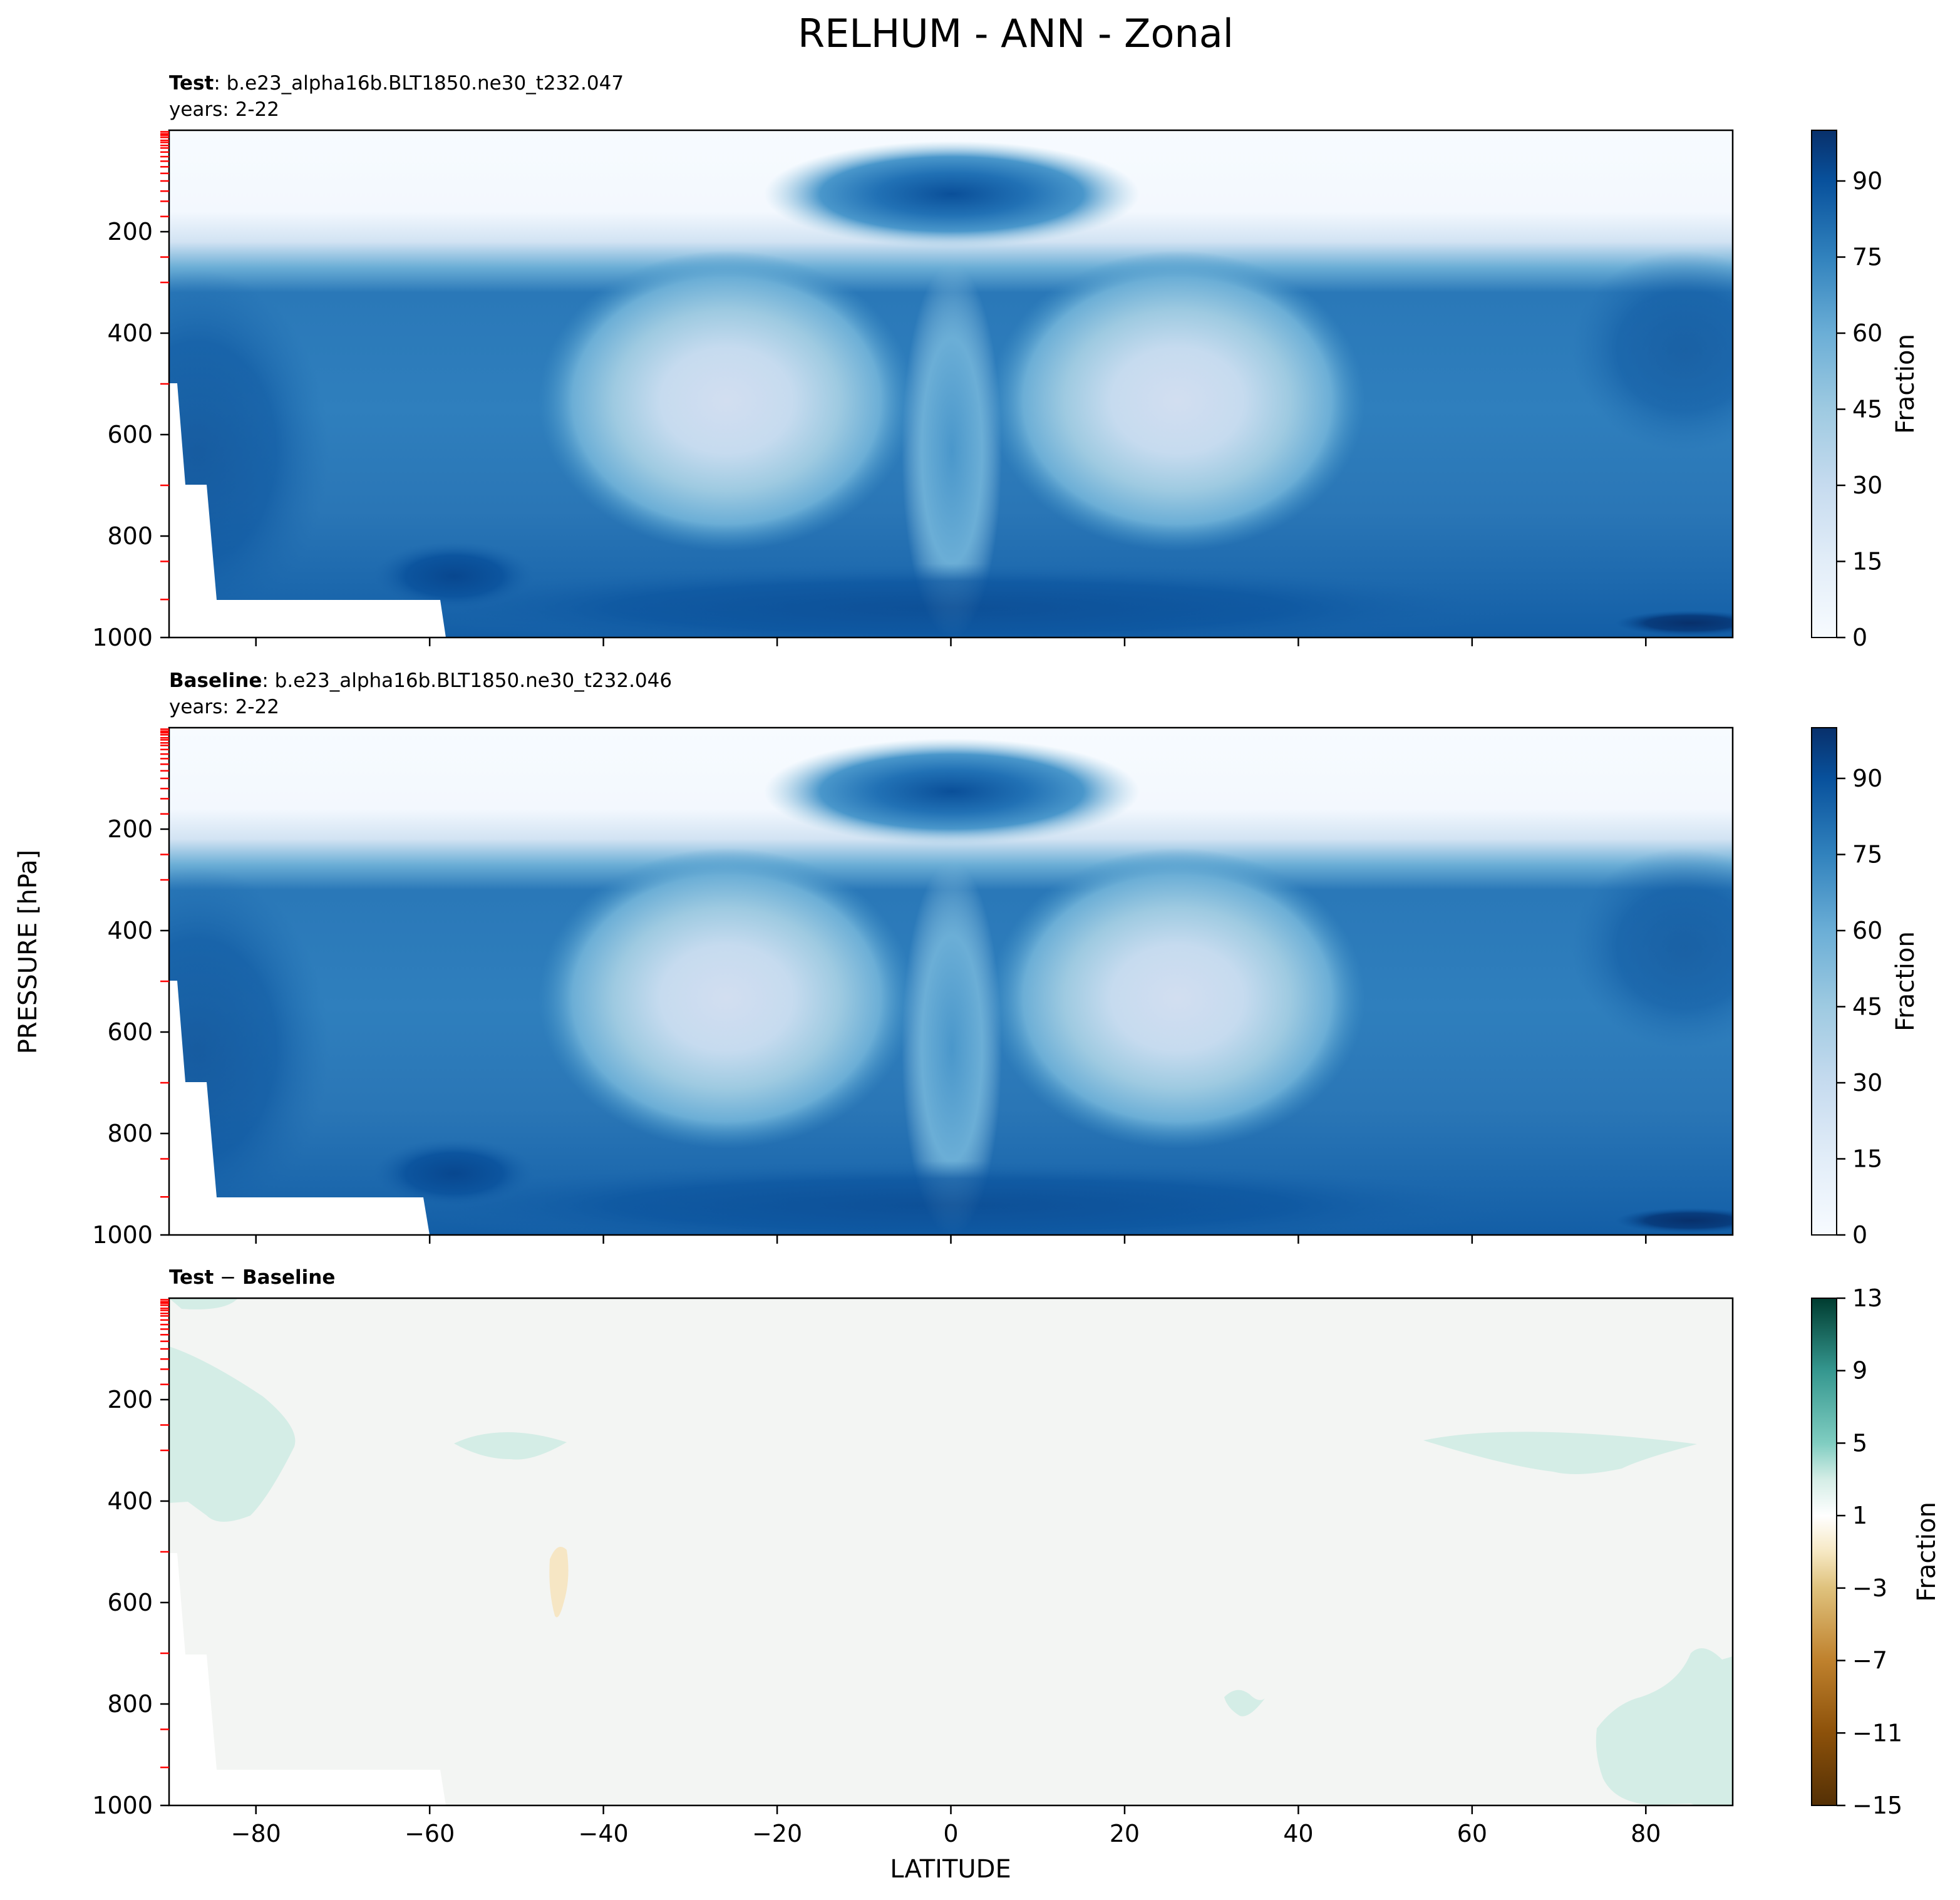  Describe the element at coordinates (1867, 1298) in the screenshot. I see `colorbar-tick-label: 13` at that location.